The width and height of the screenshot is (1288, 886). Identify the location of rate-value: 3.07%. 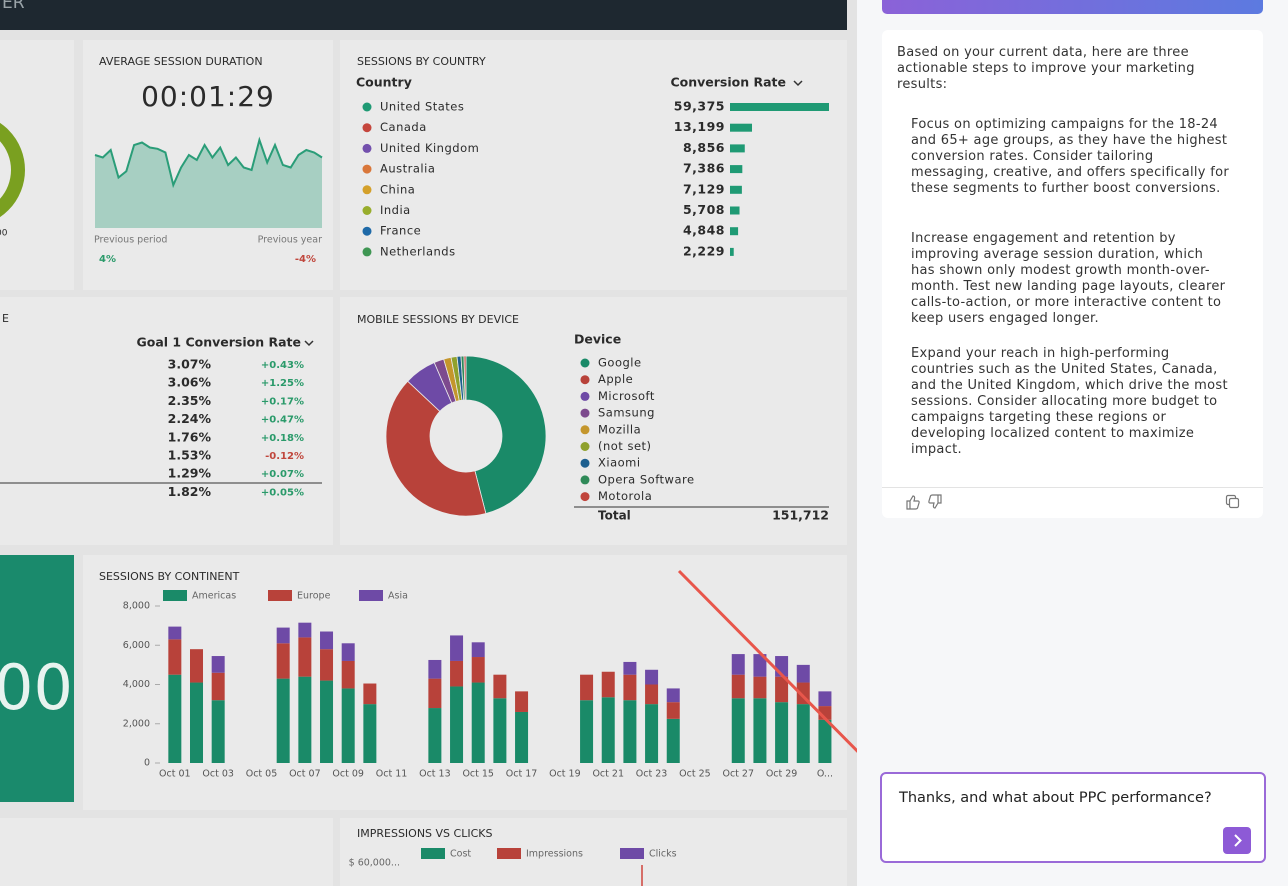
(190, 364).